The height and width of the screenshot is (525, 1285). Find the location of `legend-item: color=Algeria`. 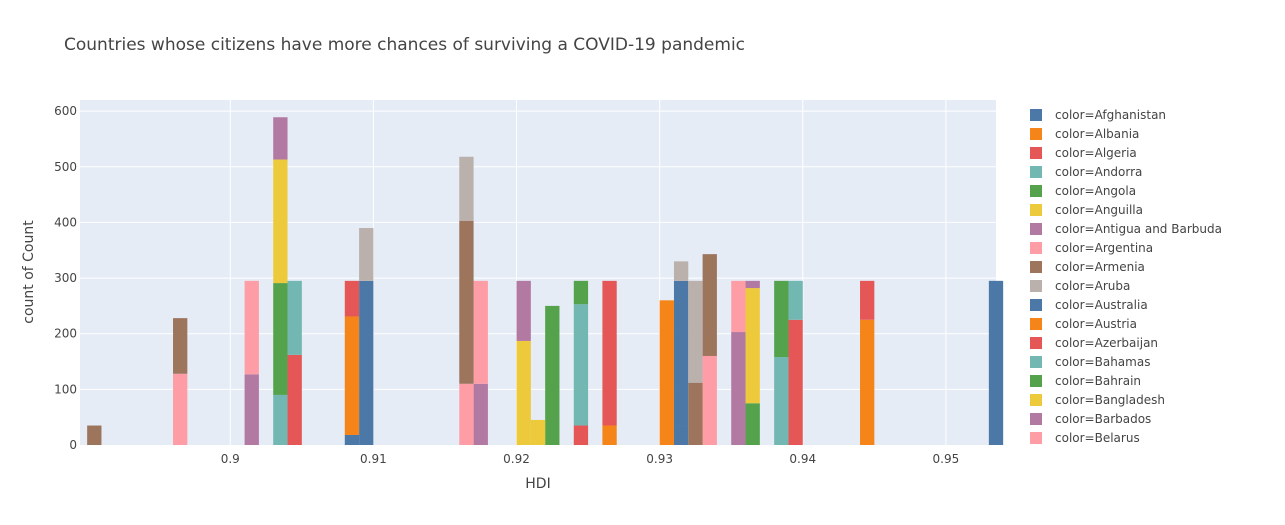

legend-item: color=Algeria is located at coordinates (1083, 153).